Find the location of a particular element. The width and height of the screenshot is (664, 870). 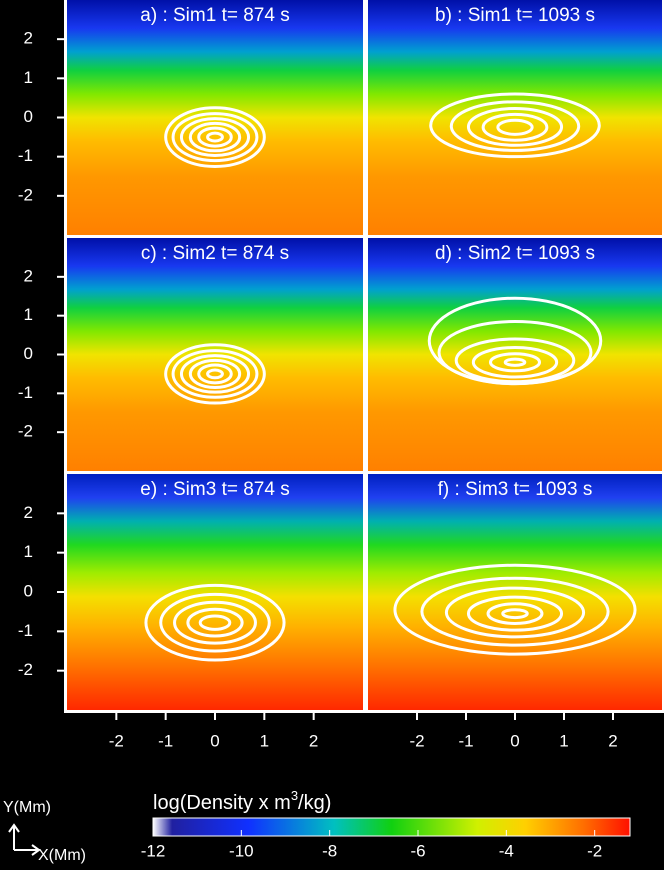

orientation-arrows is located at coordinates (24, 839).